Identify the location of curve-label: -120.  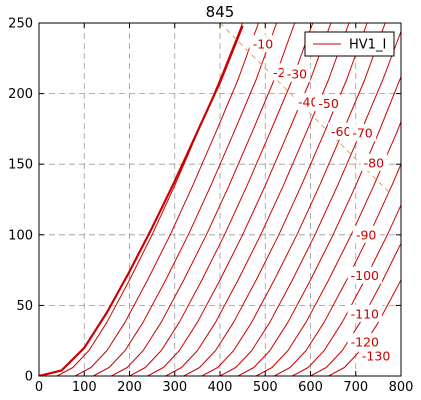
(365, 342).